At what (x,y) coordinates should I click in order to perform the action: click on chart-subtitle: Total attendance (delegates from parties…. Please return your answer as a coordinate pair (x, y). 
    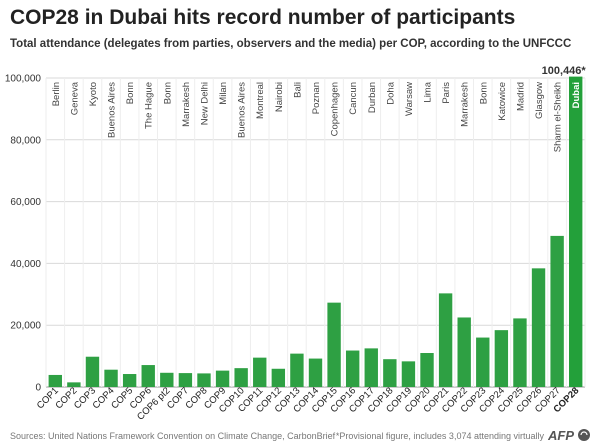
    Looking at the image, I should click on (291, 44).